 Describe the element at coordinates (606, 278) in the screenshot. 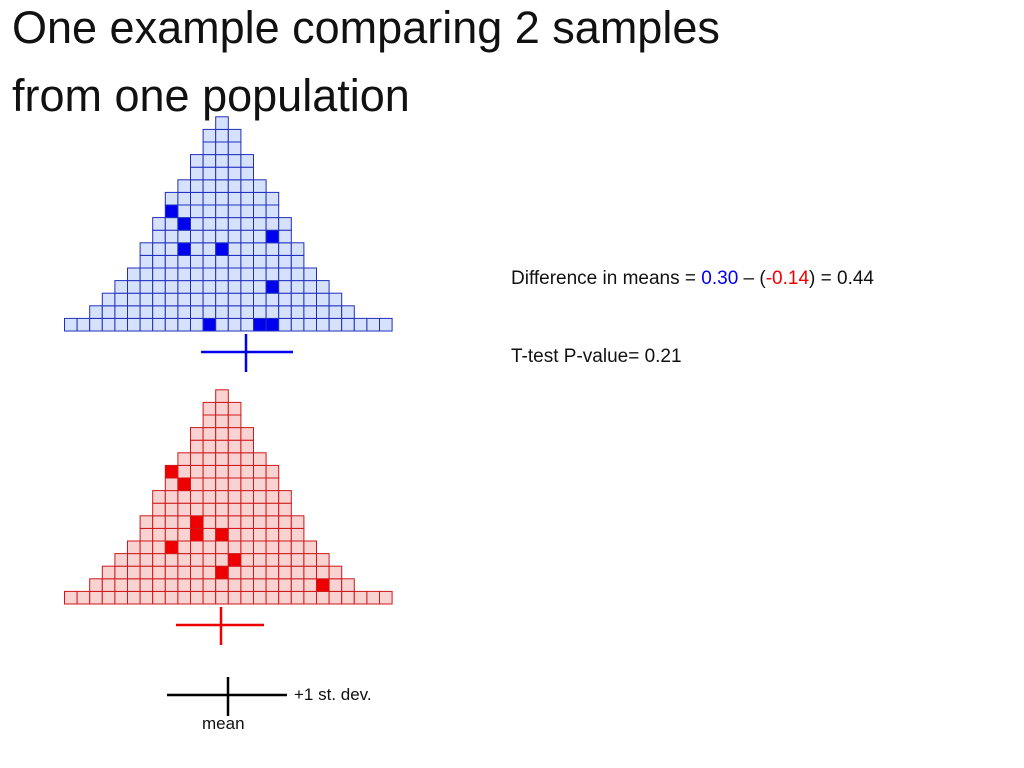

I see `diff-prefix: Difference in means =` at that location.